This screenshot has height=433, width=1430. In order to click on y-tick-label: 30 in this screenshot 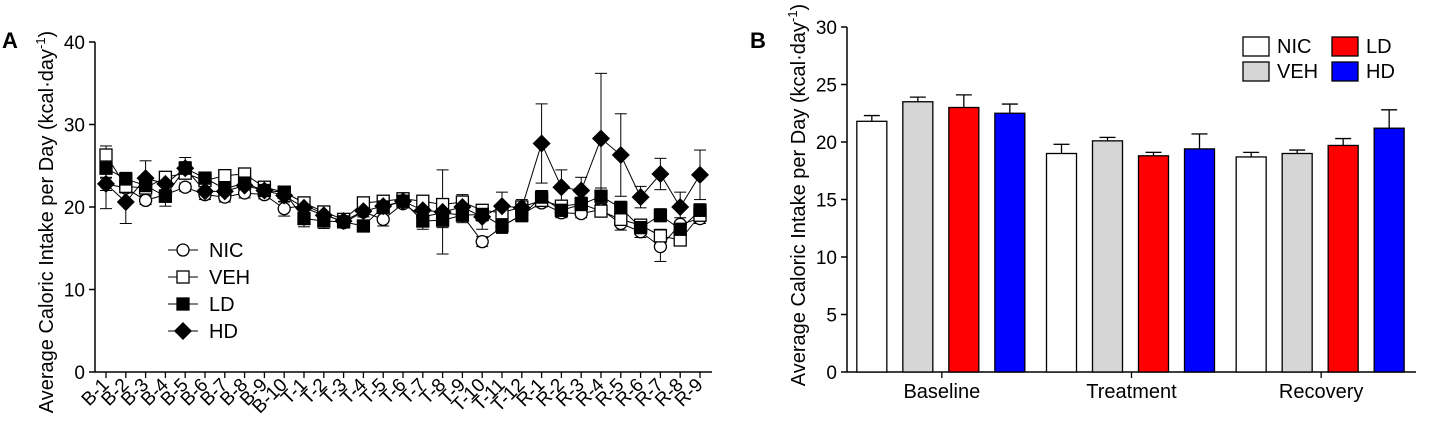, I will do `click(74, 126)`.